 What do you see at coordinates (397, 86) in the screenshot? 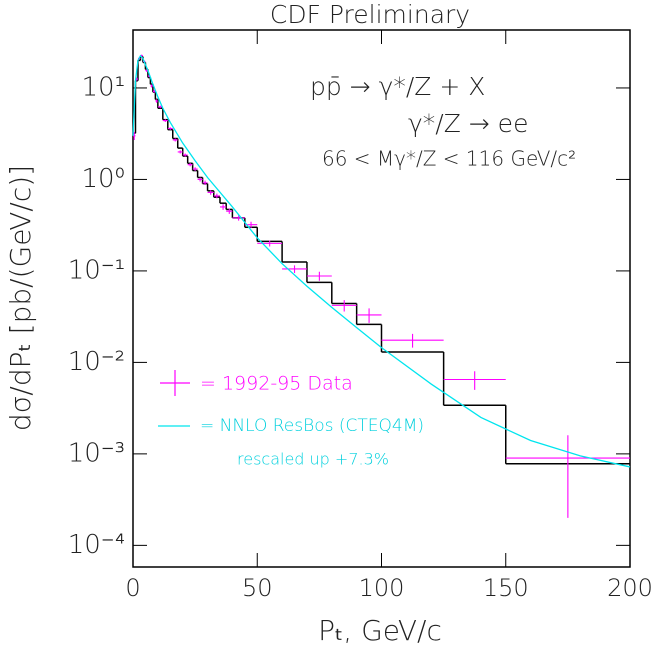
I see `annotation: pp̄ → γ*/Z + X` at bounding box center [397, 86].